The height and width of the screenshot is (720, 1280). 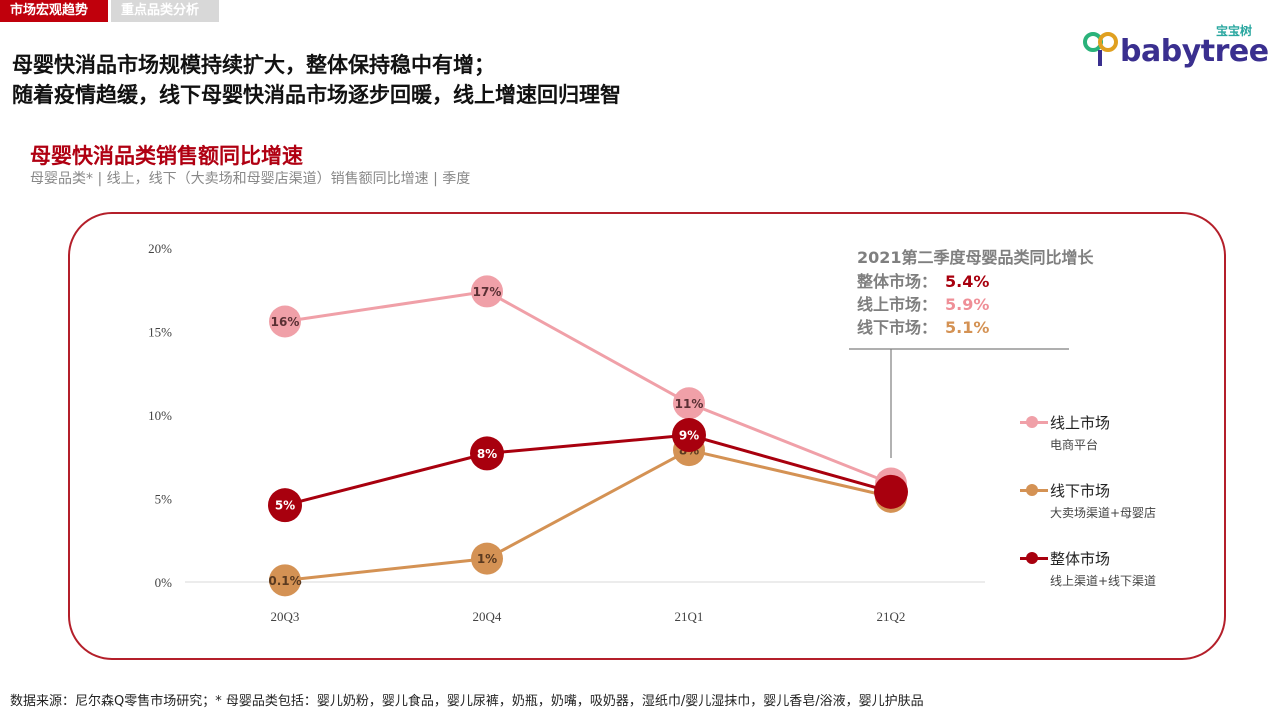 I want to click on data-label: 8%, so click(x=487, y=454).